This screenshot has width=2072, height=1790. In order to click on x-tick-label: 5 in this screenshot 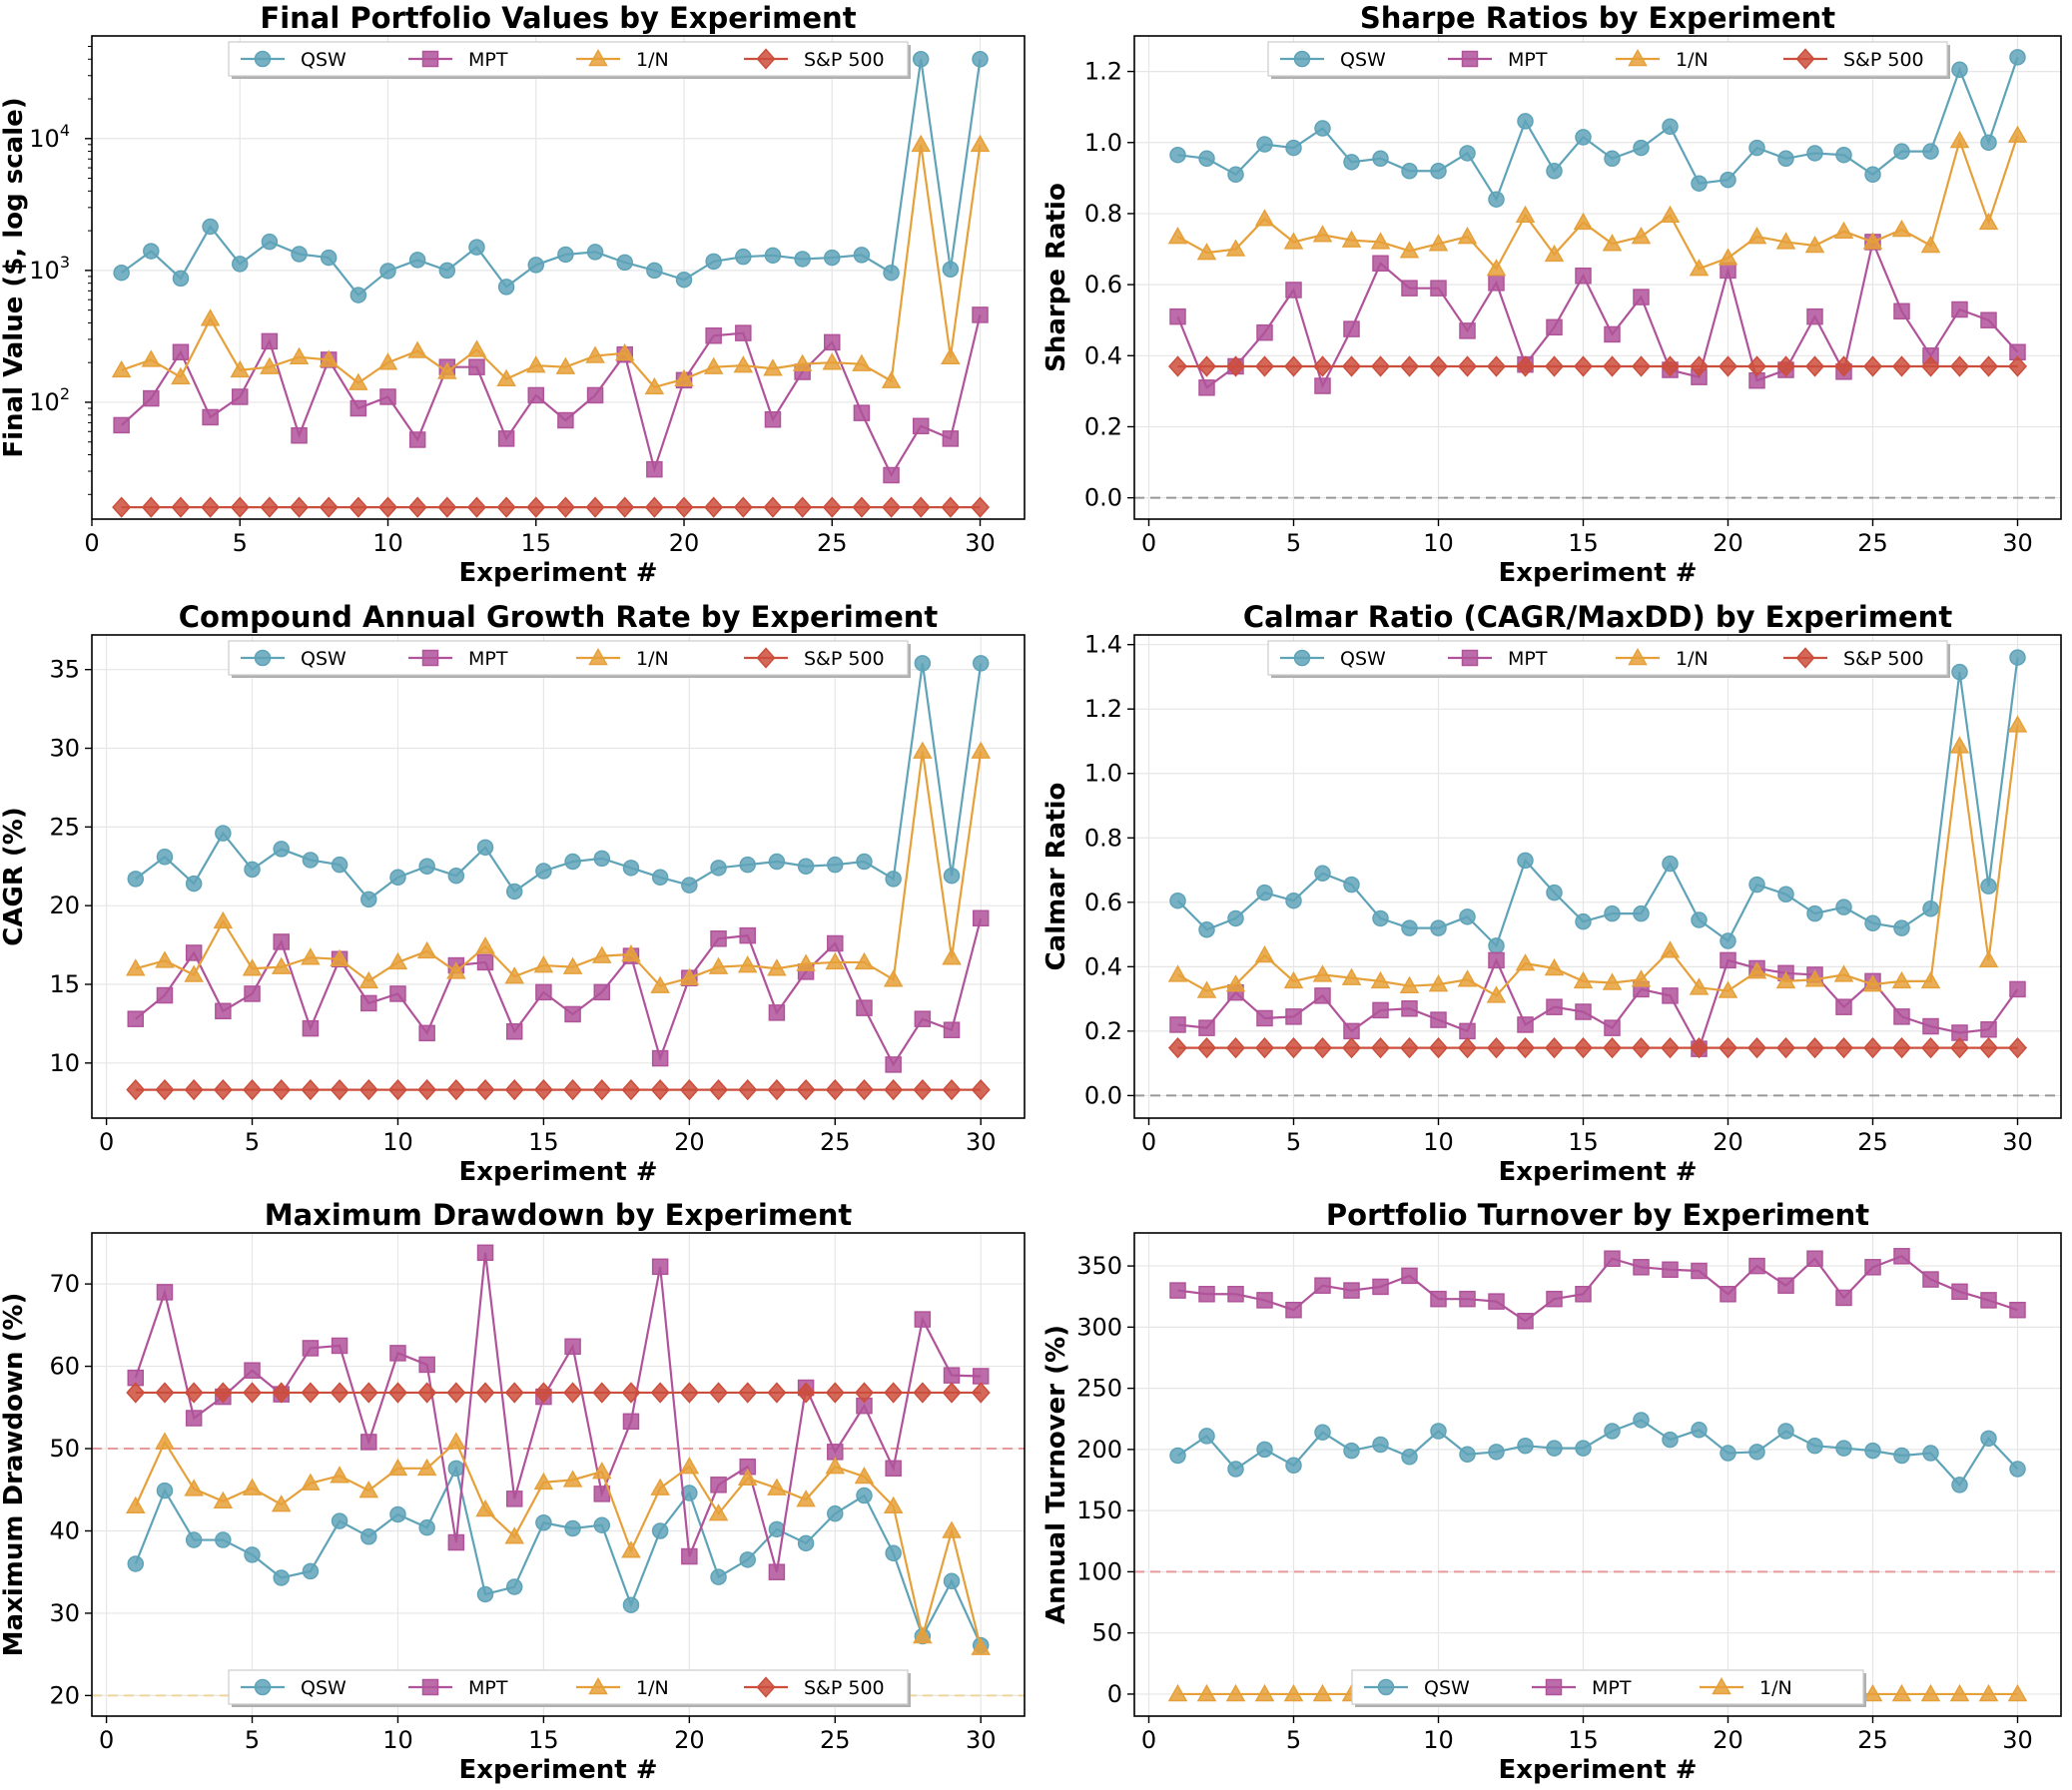, I will do `click(252, 1740)`.